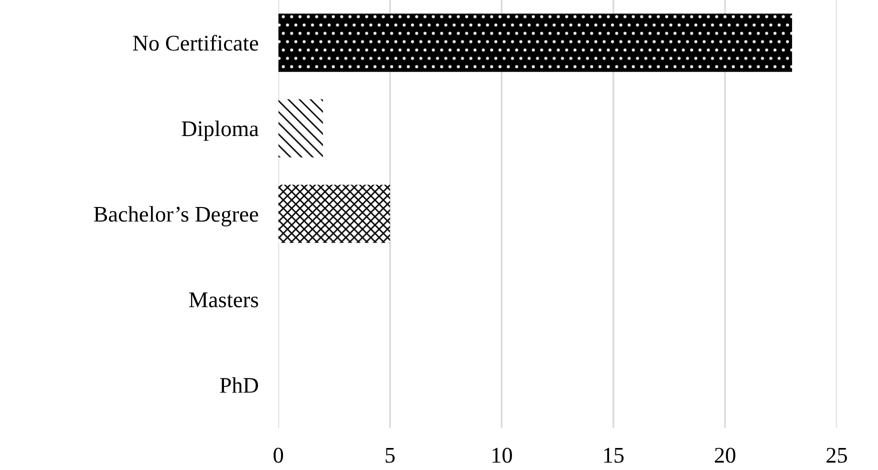  Describe the element at coordinates (390, 455) in the screenshot. I see `x-tick-label: 5` at that location.